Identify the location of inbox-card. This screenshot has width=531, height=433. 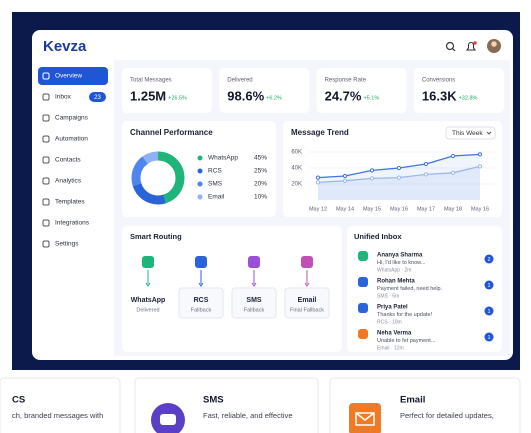
(424, 289).